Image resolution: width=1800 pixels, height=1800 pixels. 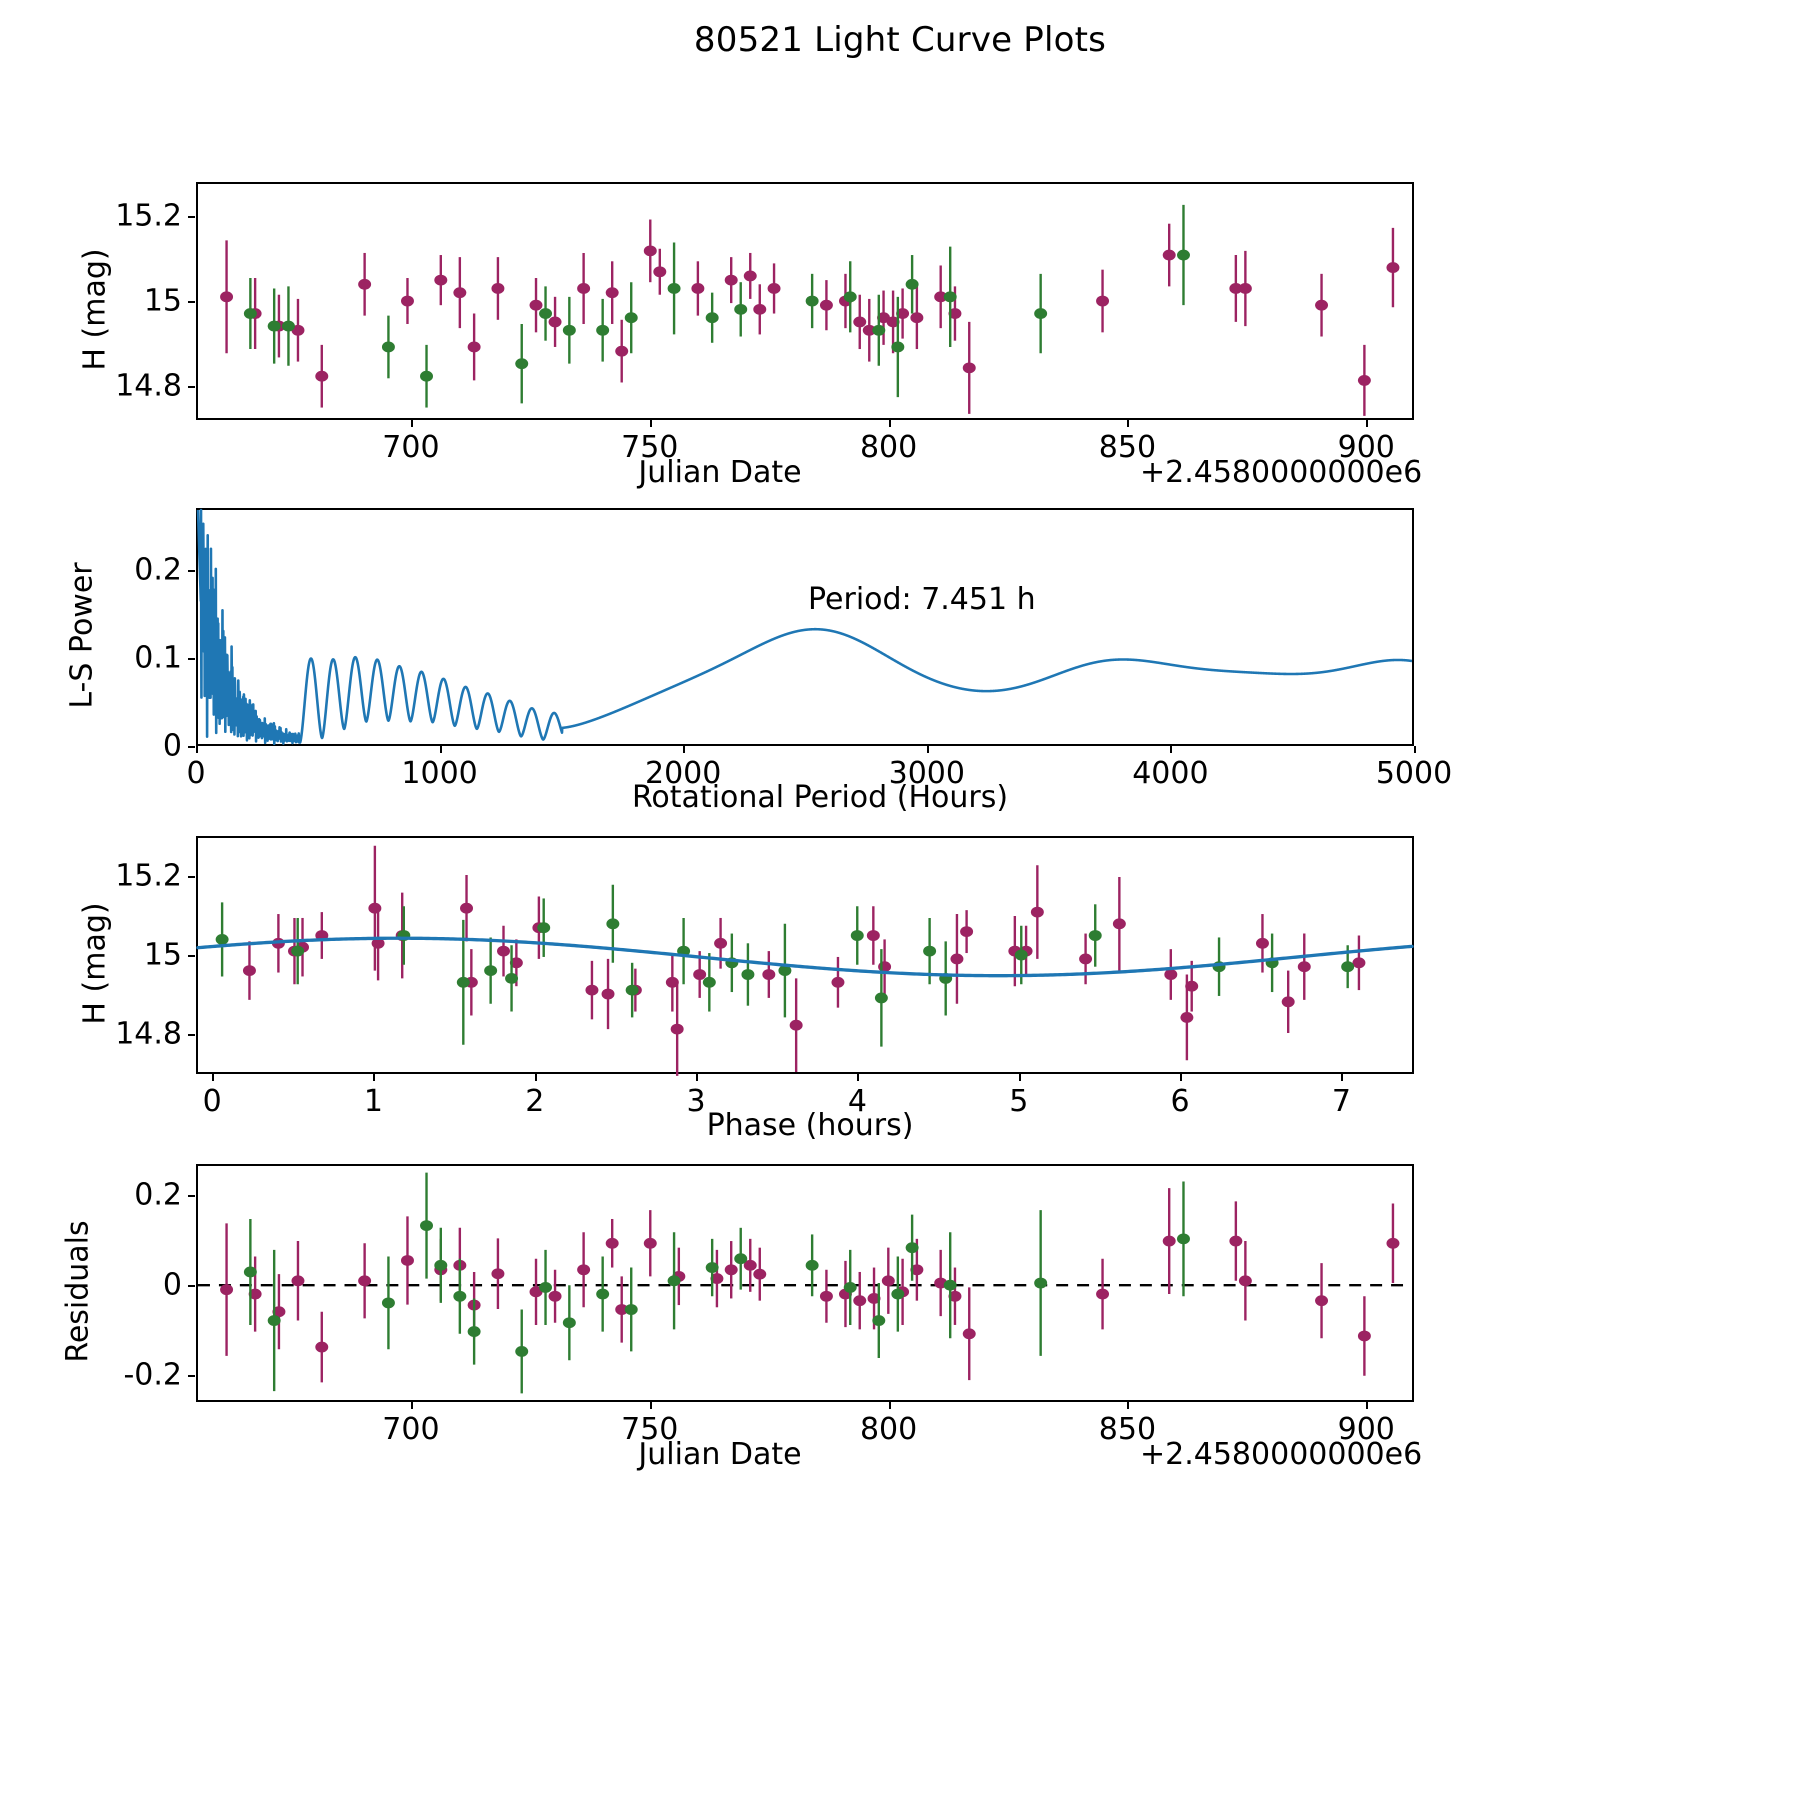 What do you see at coordinates (1341, 1101) in the screenshot?
I see `x-tick-label: 7` at bounding box center [1341, 1101].